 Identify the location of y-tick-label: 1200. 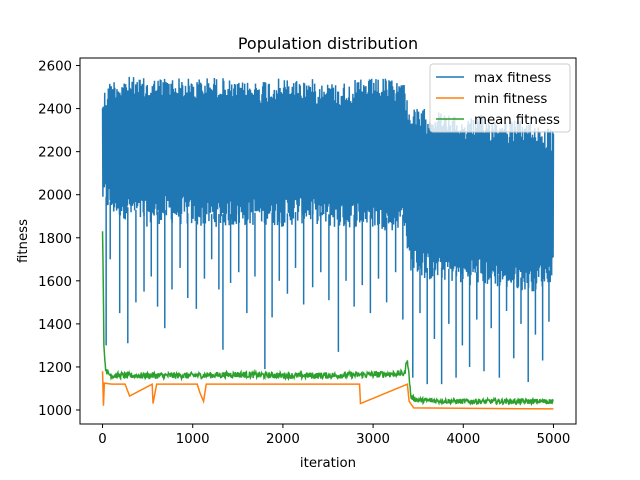
(55, 368).